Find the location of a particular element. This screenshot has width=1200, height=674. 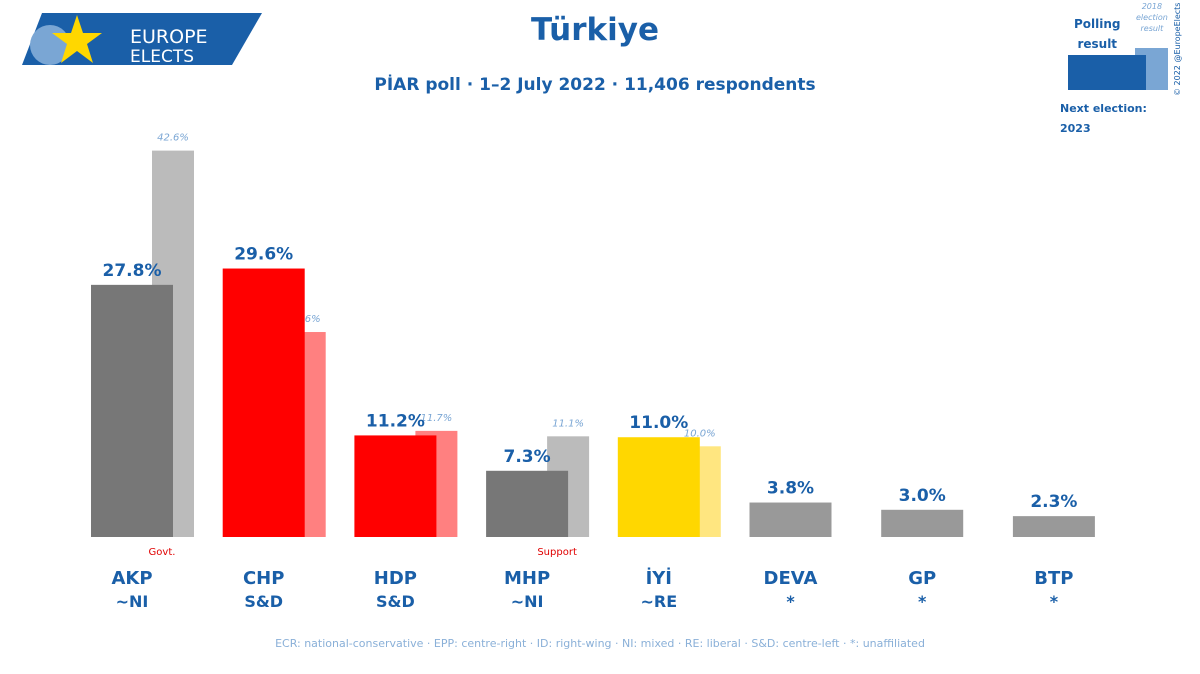

poll-value-label: 11.2% is located at coordinates (395, 421).